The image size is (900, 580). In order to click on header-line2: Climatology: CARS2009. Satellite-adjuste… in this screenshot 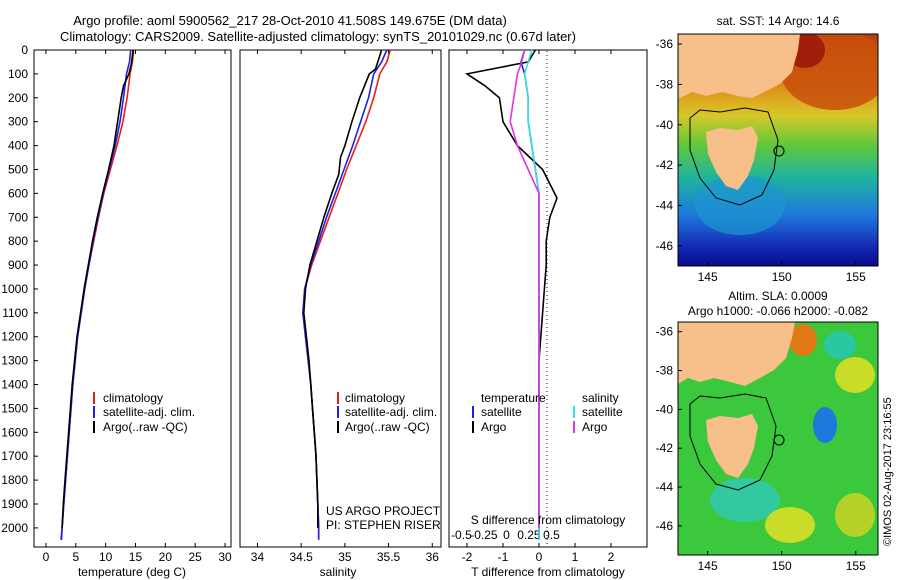, I will do `click(318, 36)`.